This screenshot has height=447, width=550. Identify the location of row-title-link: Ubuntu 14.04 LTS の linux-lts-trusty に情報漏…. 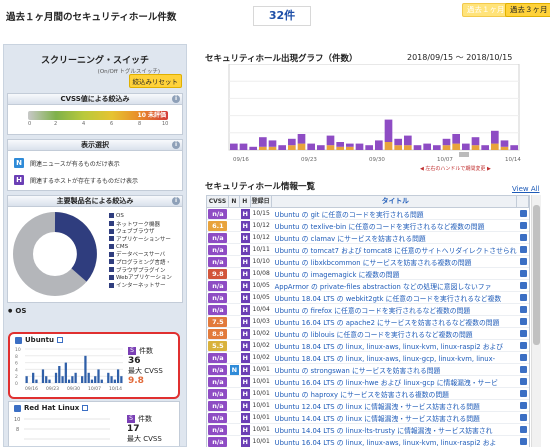
(383, 430).